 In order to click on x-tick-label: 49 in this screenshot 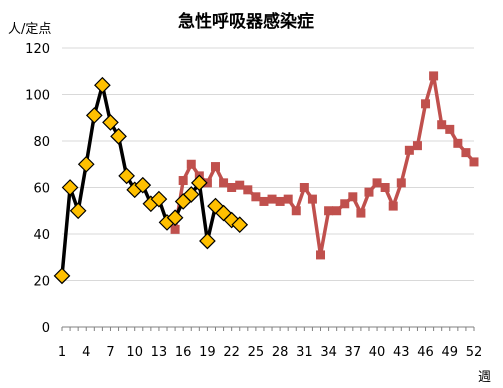, I will do `click(449, 352)`.